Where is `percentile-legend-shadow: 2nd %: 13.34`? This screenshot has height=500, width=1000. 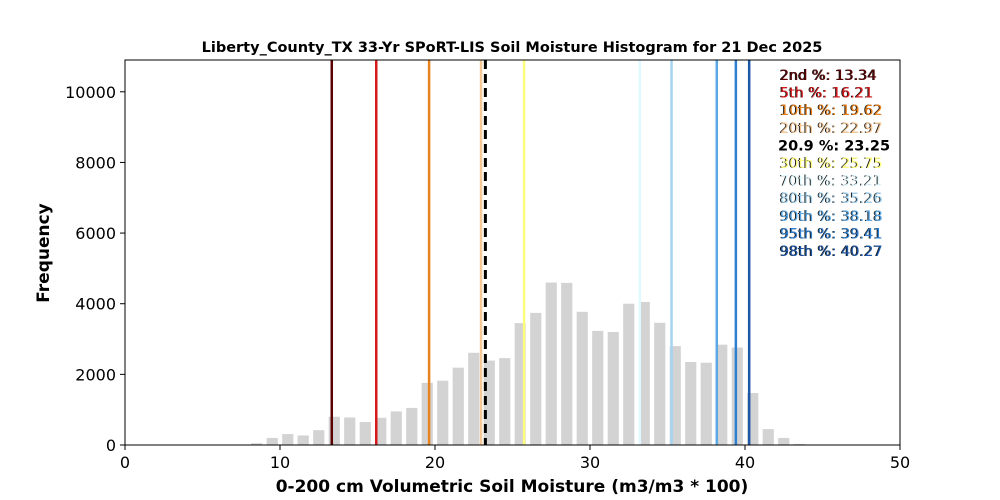
percentile-legend-shadow: 2nd %: 13.34 is located at coordinates (827, 76).